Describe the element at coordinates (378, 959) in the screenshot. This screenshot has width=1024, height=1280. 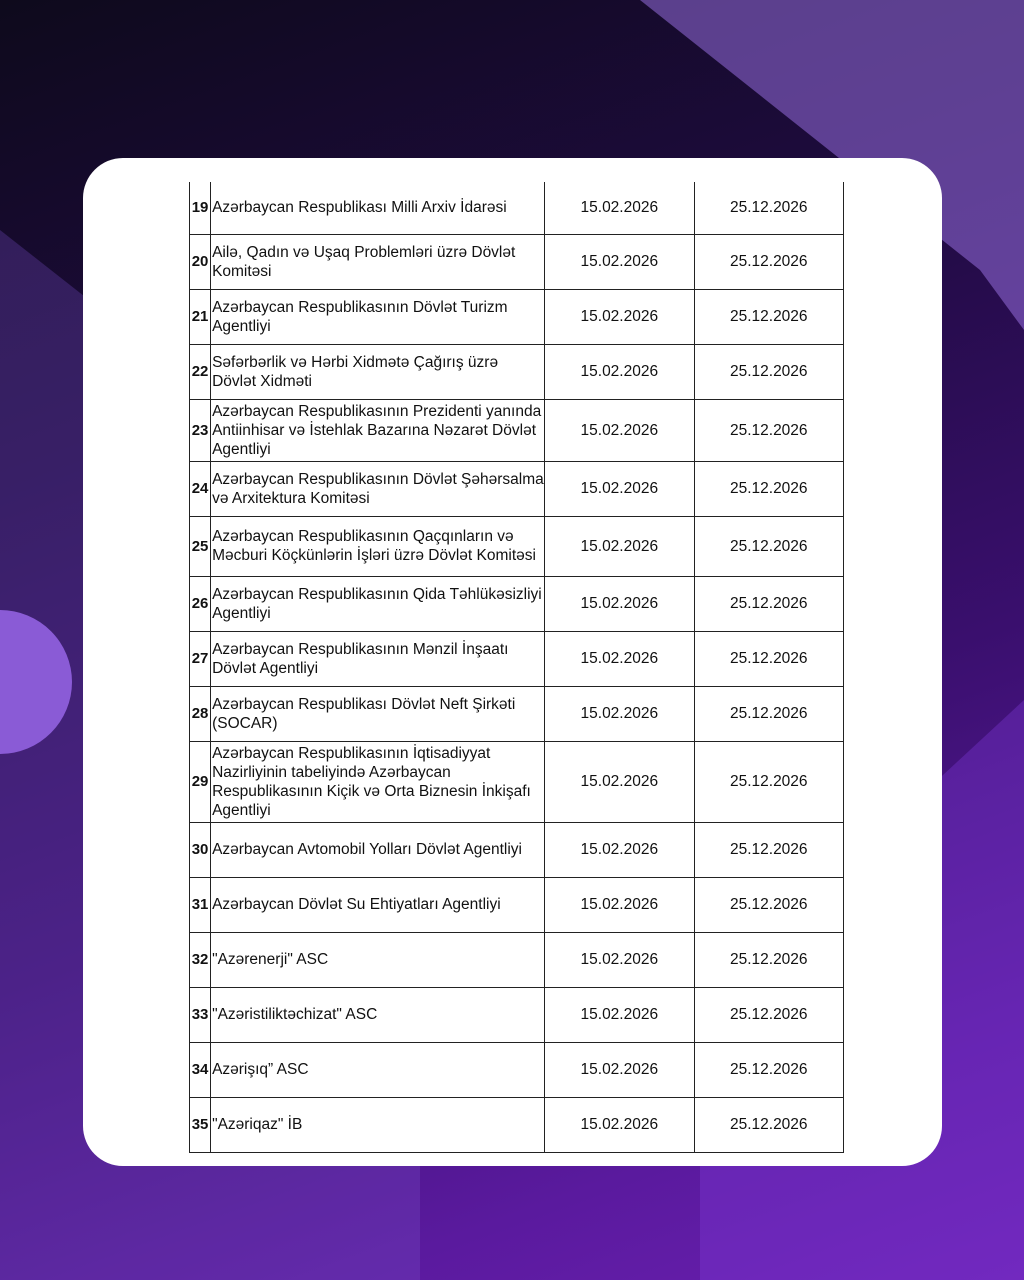
I see `agency-name: "Azərenerji" ASC` at that location.